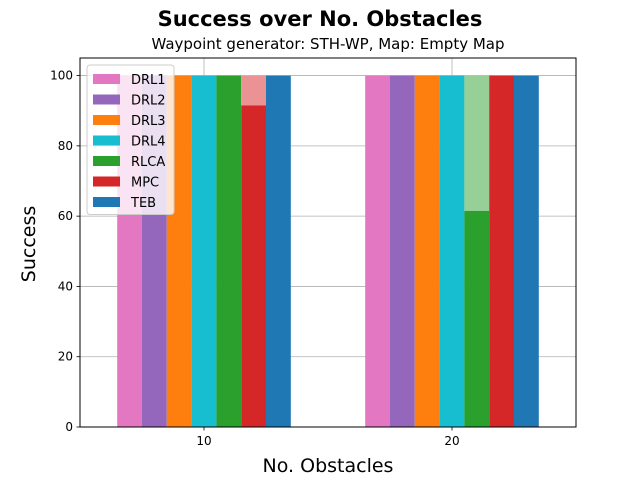 The height and width of the screenshot is (480, 640). I want to click on y-tick-label: 80, so click(65, 146).